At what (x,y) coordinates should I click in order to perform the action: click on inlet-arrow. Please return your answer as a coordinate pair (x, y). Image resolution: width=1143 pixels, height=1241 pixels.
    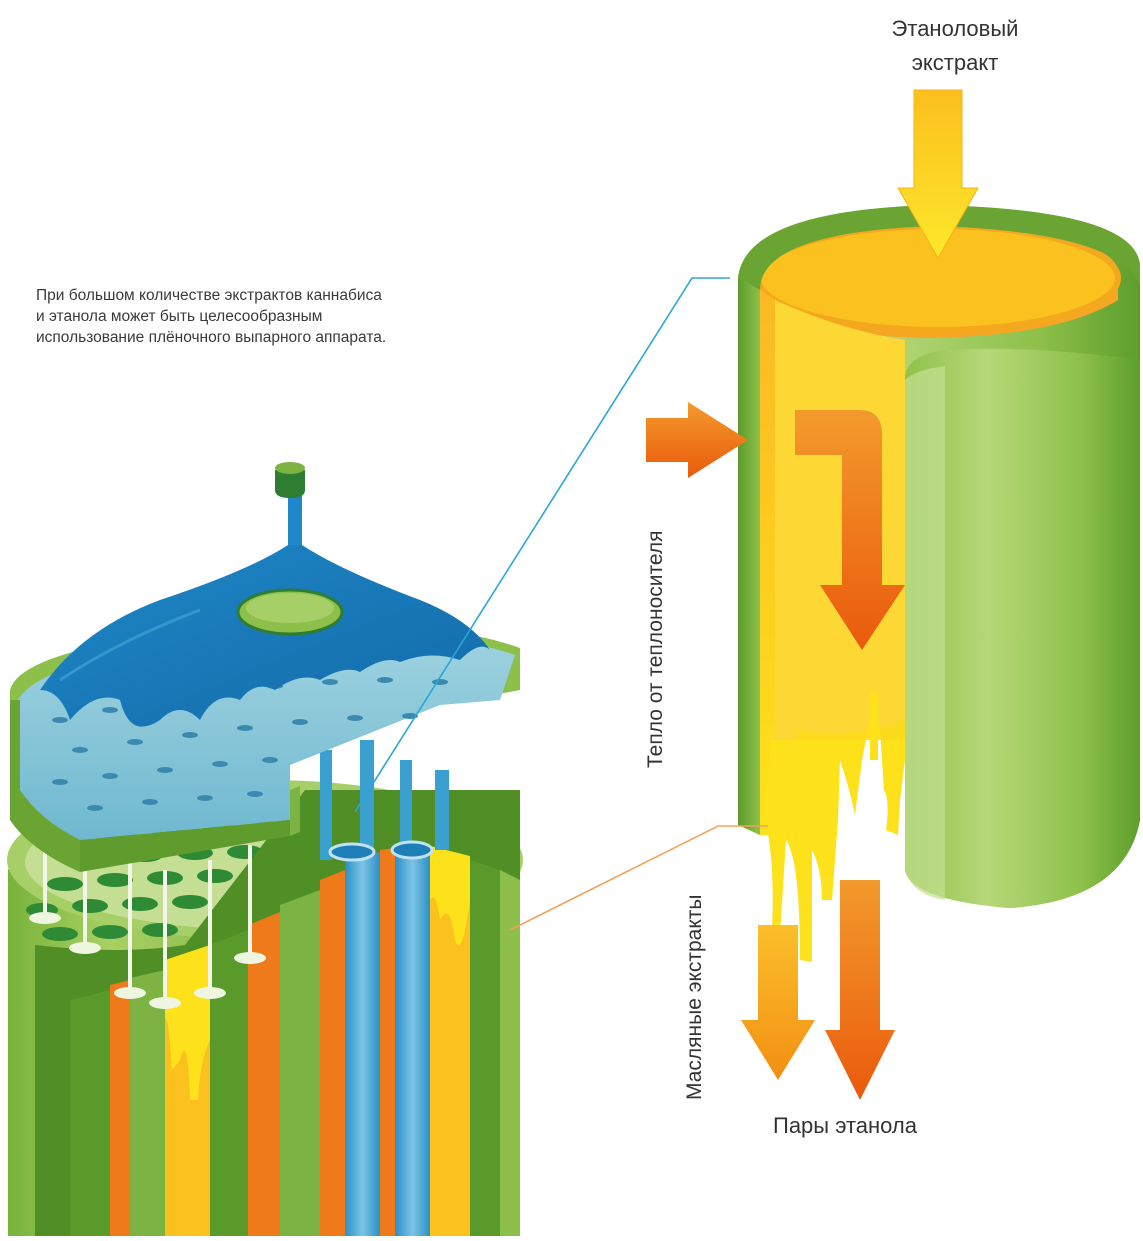
    Looking at the image, I should click on (938, 174).